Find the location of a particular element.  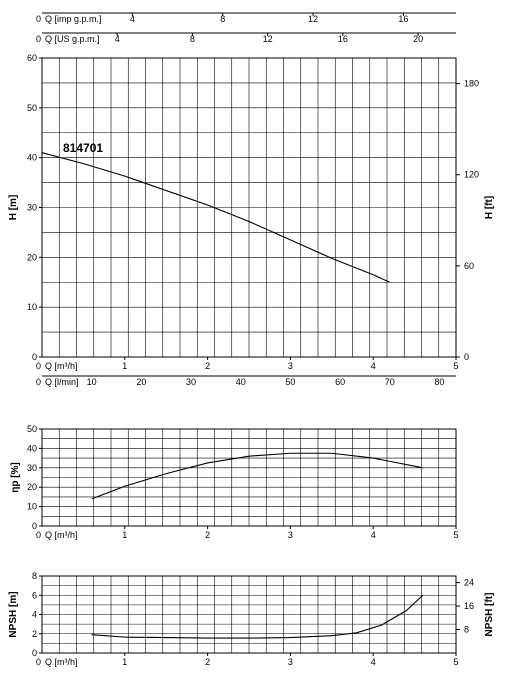

head-curve is located at coordinates (215, 217).